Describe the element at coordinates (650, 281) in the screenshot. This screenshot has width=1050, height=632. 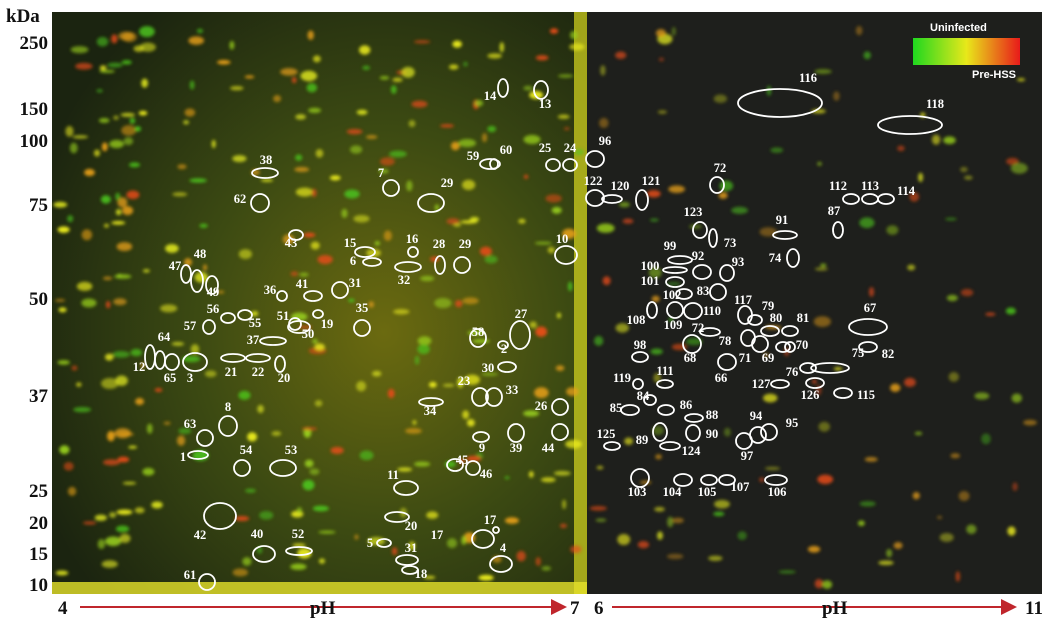
I see `spot-label: 101` at that location.